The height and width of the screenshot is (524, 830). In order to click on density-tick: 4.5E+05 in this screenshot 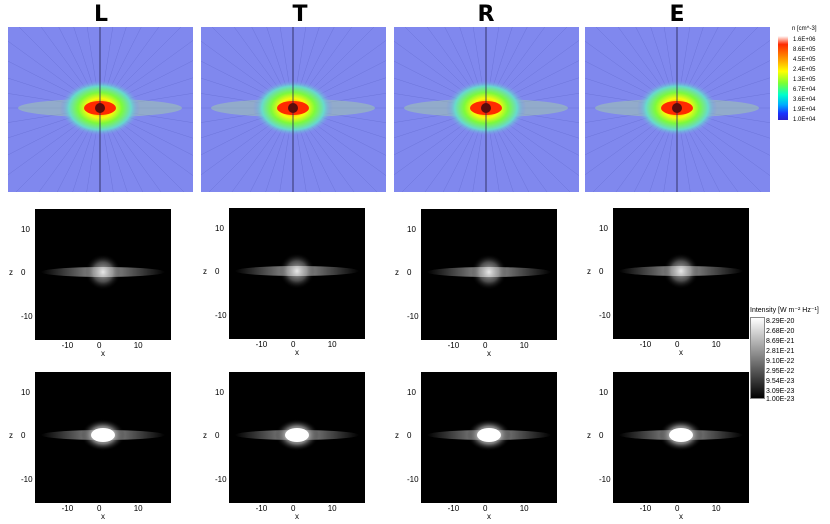, I will do `click(804, 60)`.